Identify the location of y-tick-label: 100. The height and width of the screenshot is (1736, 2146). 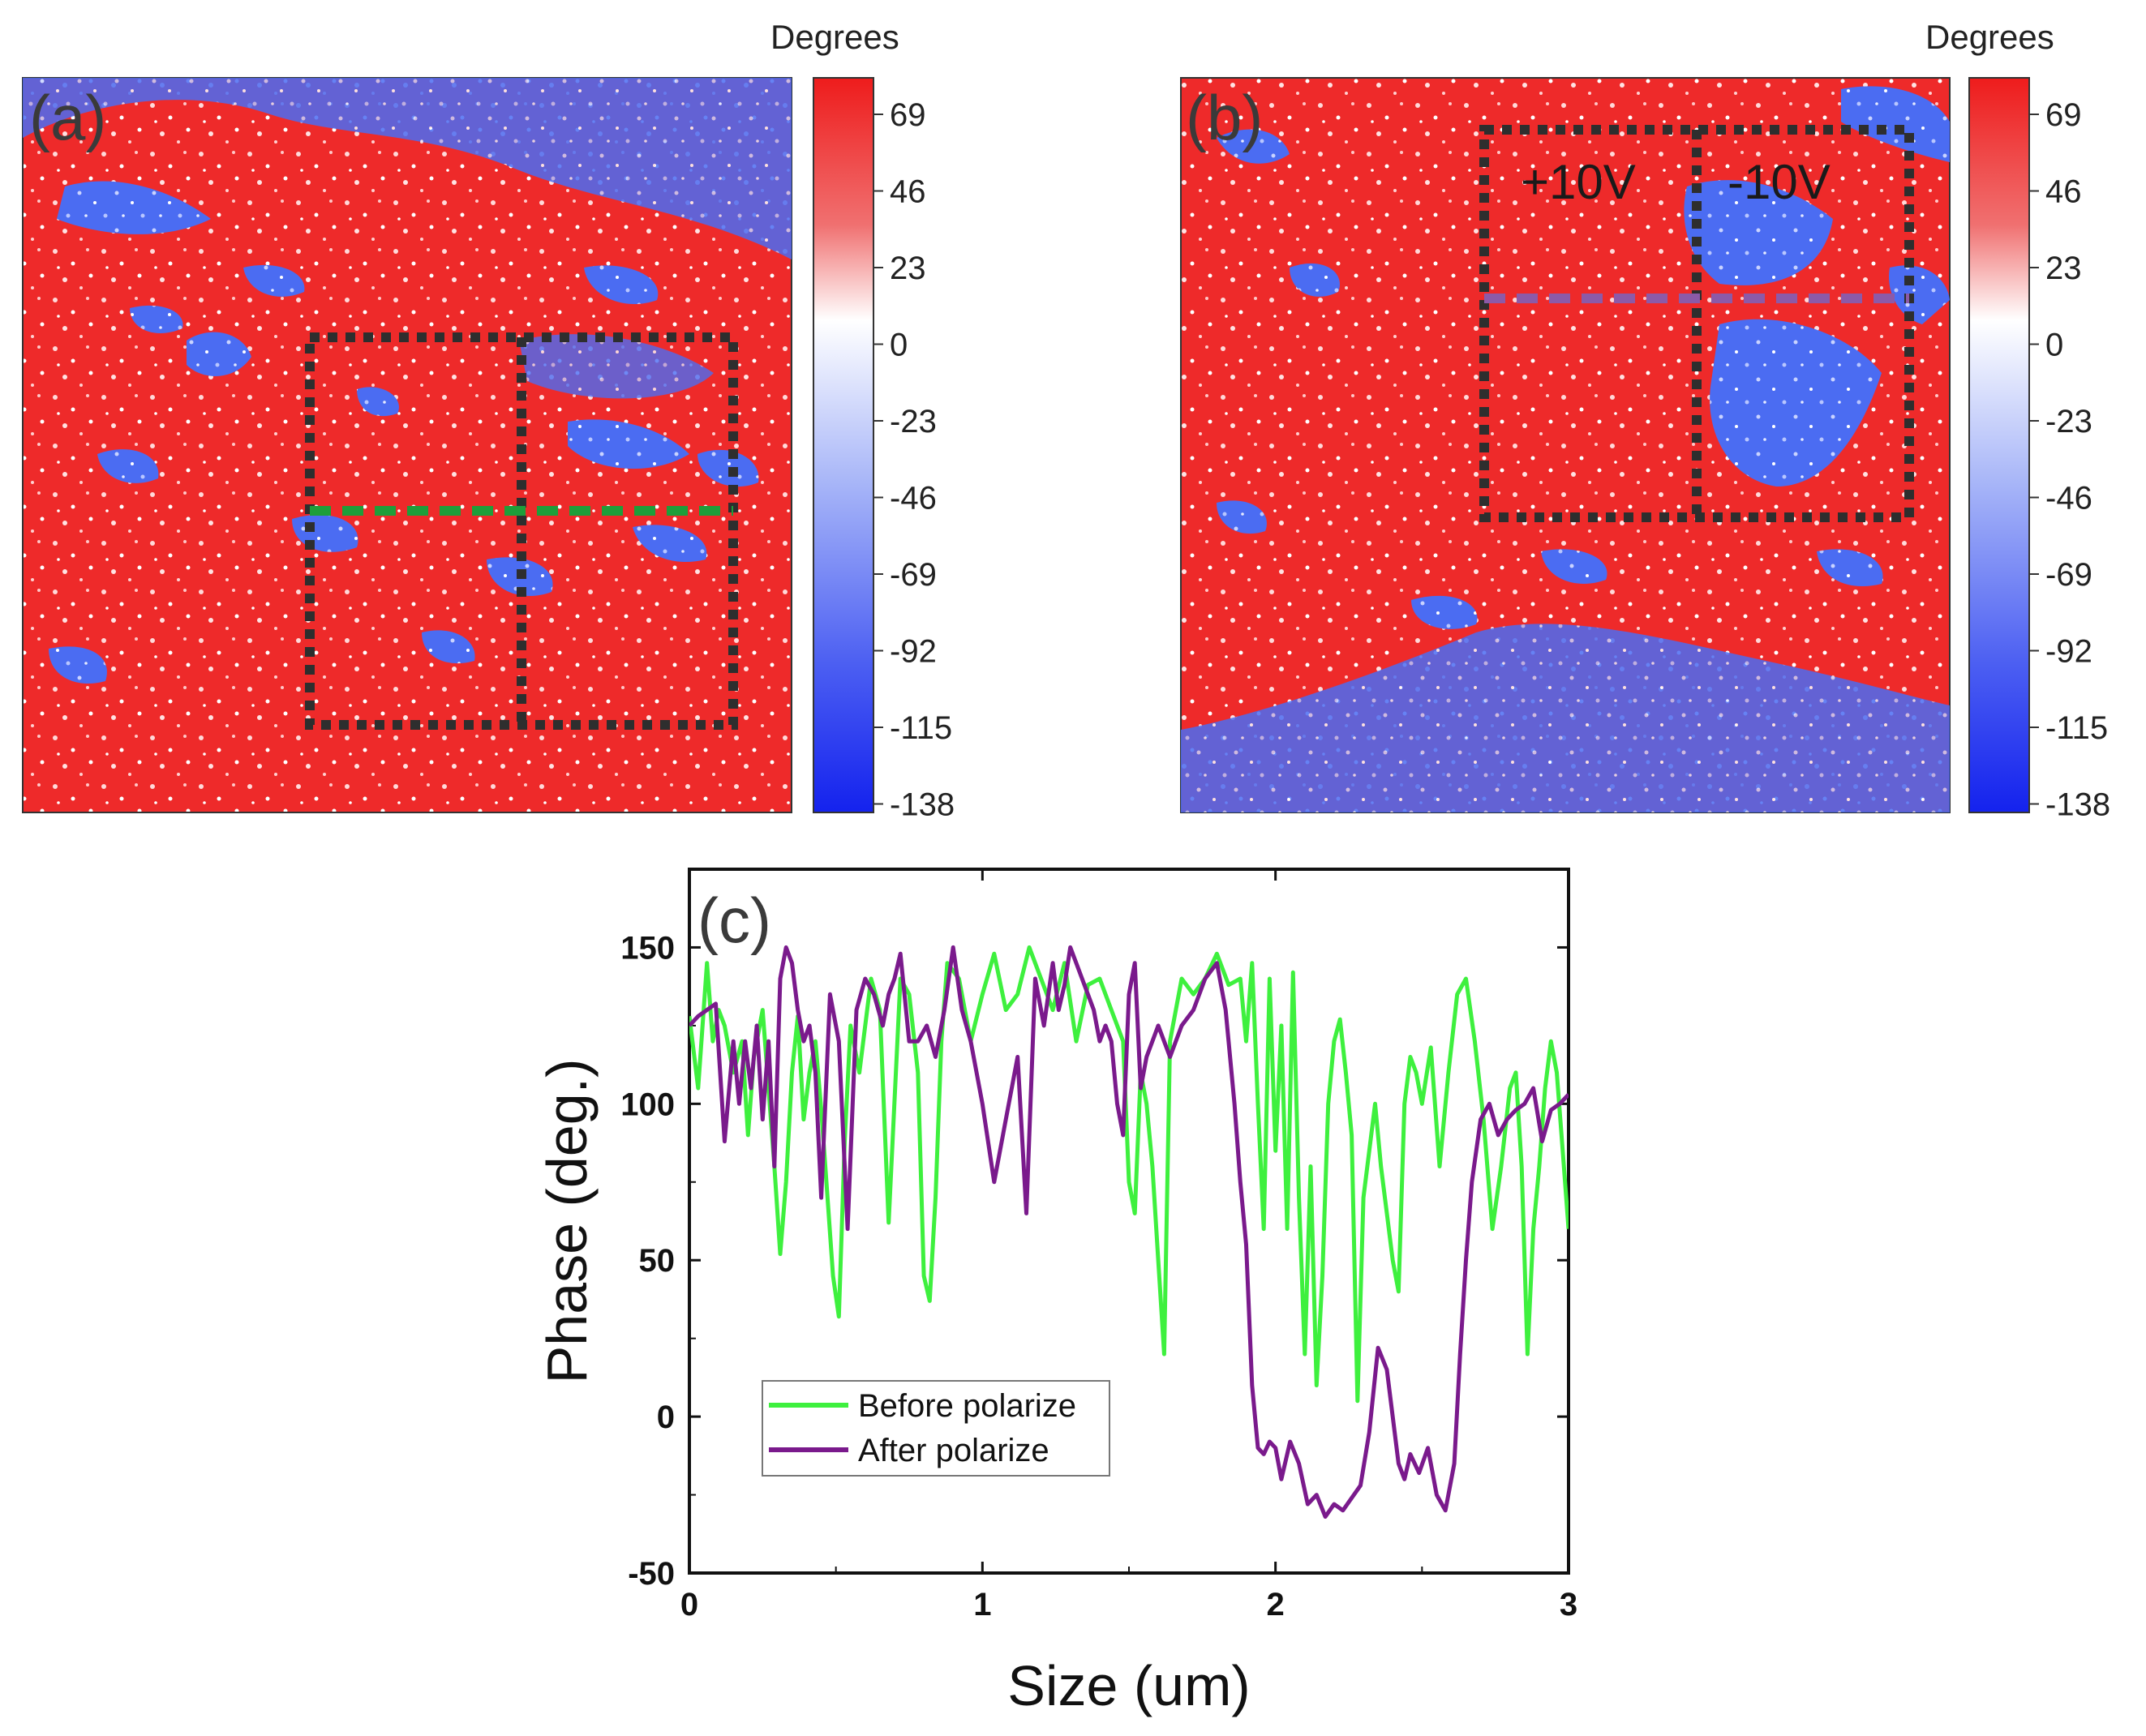
(647, 1104).